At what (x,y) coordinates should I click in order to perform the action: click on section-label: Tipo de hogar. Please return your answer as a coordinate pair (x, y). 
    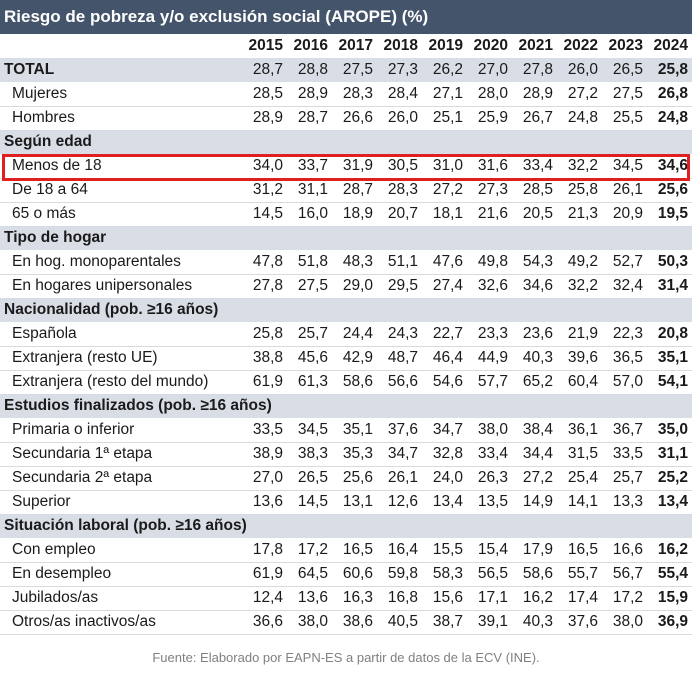
    Looking at the image, I should click on (346, 238).